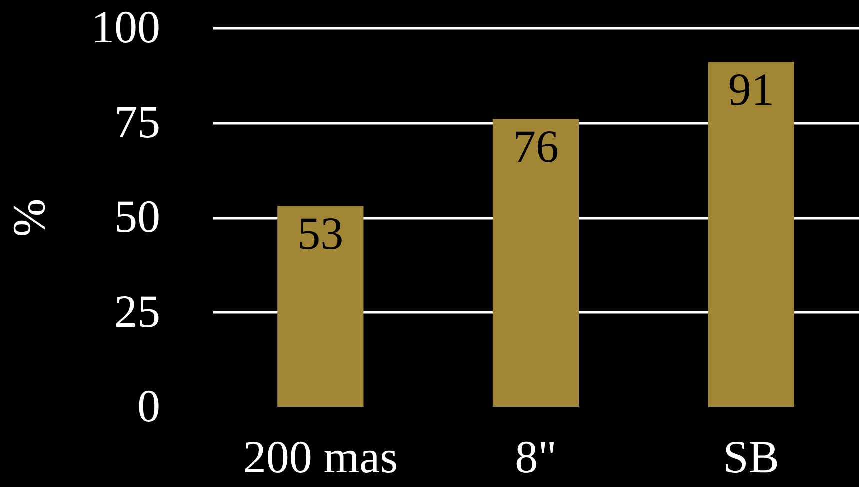 This screenshot has width=859, height=487. What do you see at coordinates (751, 90) in the screenshot?
I see `data-label: 91` at bounding box center [751, 90].